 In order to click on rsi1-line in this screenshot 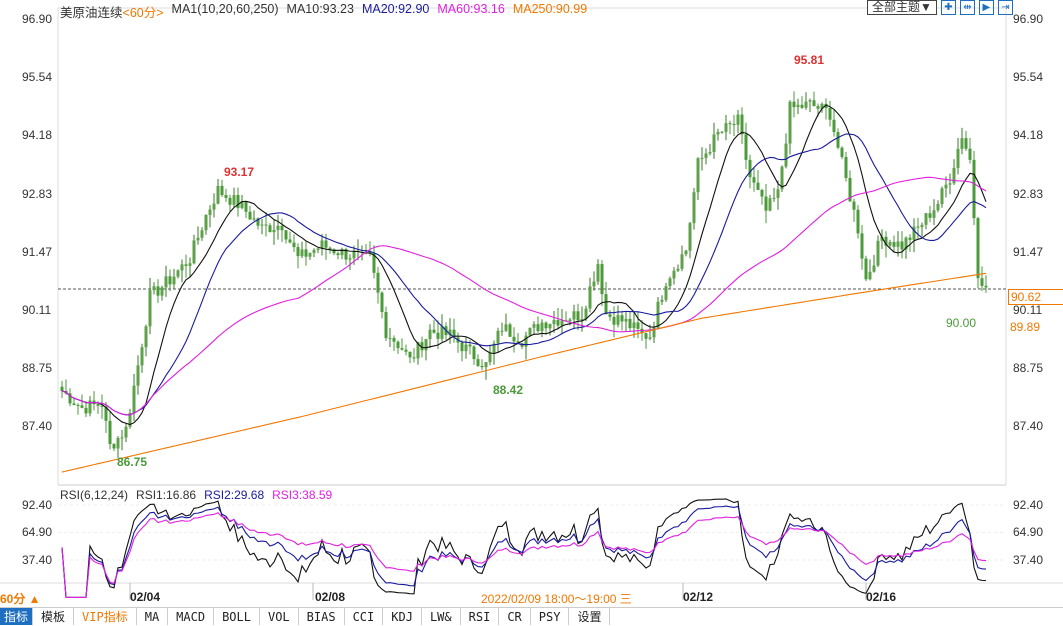, I will do `click(524, 548)`.